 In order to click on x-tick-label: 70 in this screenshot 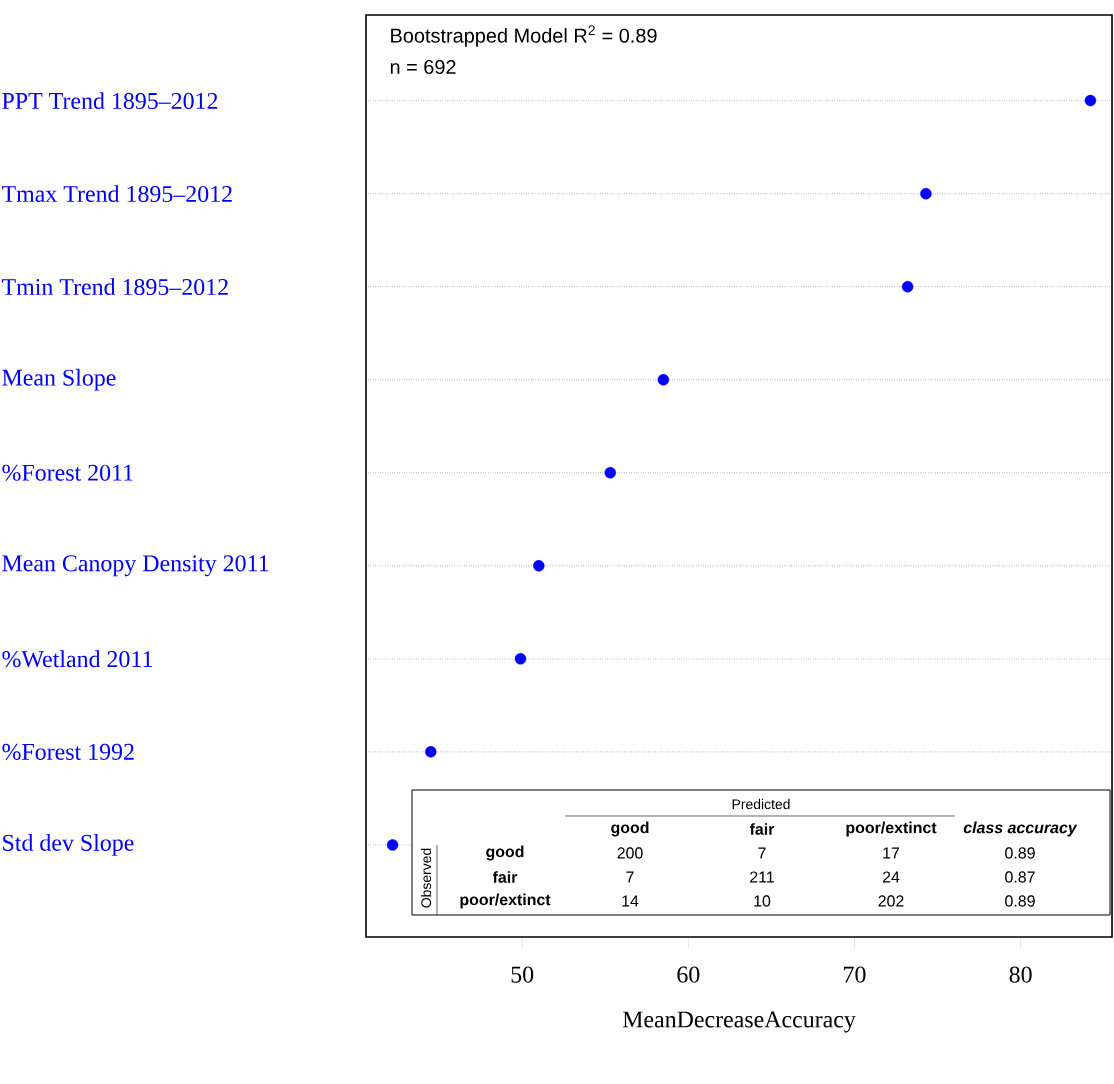, I will do `click(855, 974)`.